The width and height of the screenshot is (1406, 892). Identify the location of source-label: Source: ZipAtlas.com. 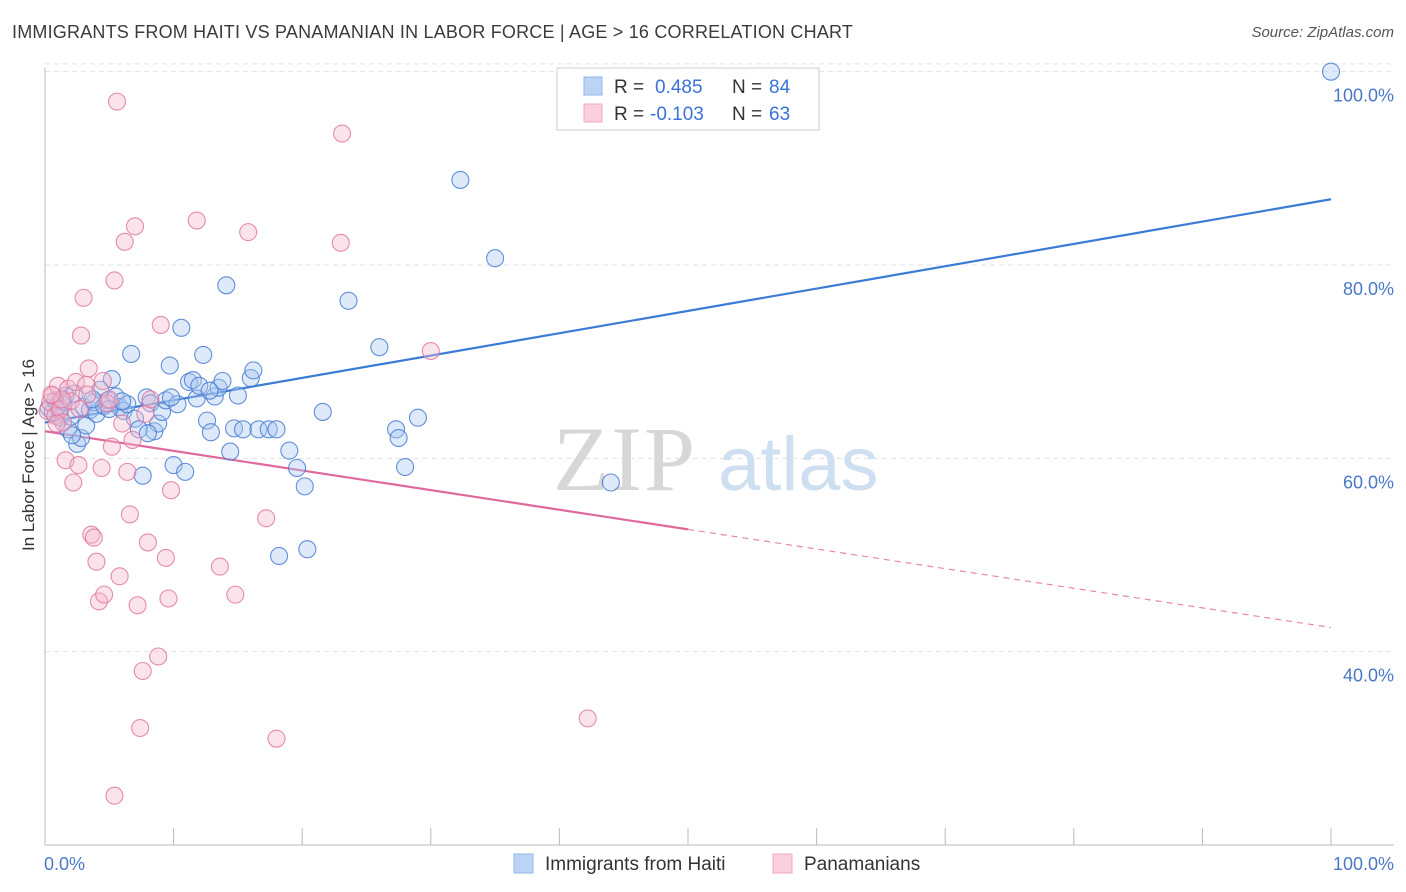
(1322, 32).